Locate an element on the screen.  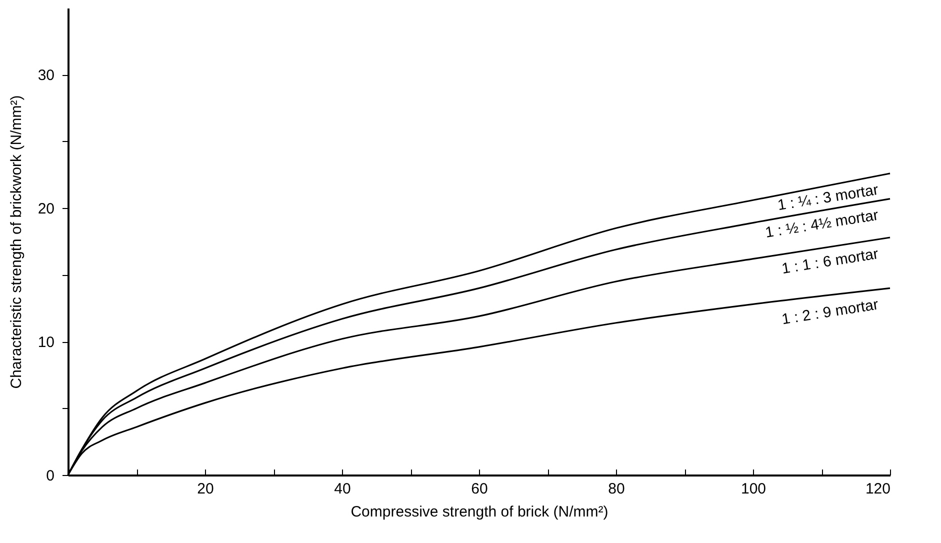
x-tick-label: 60 is located at coordinates (479, 489).